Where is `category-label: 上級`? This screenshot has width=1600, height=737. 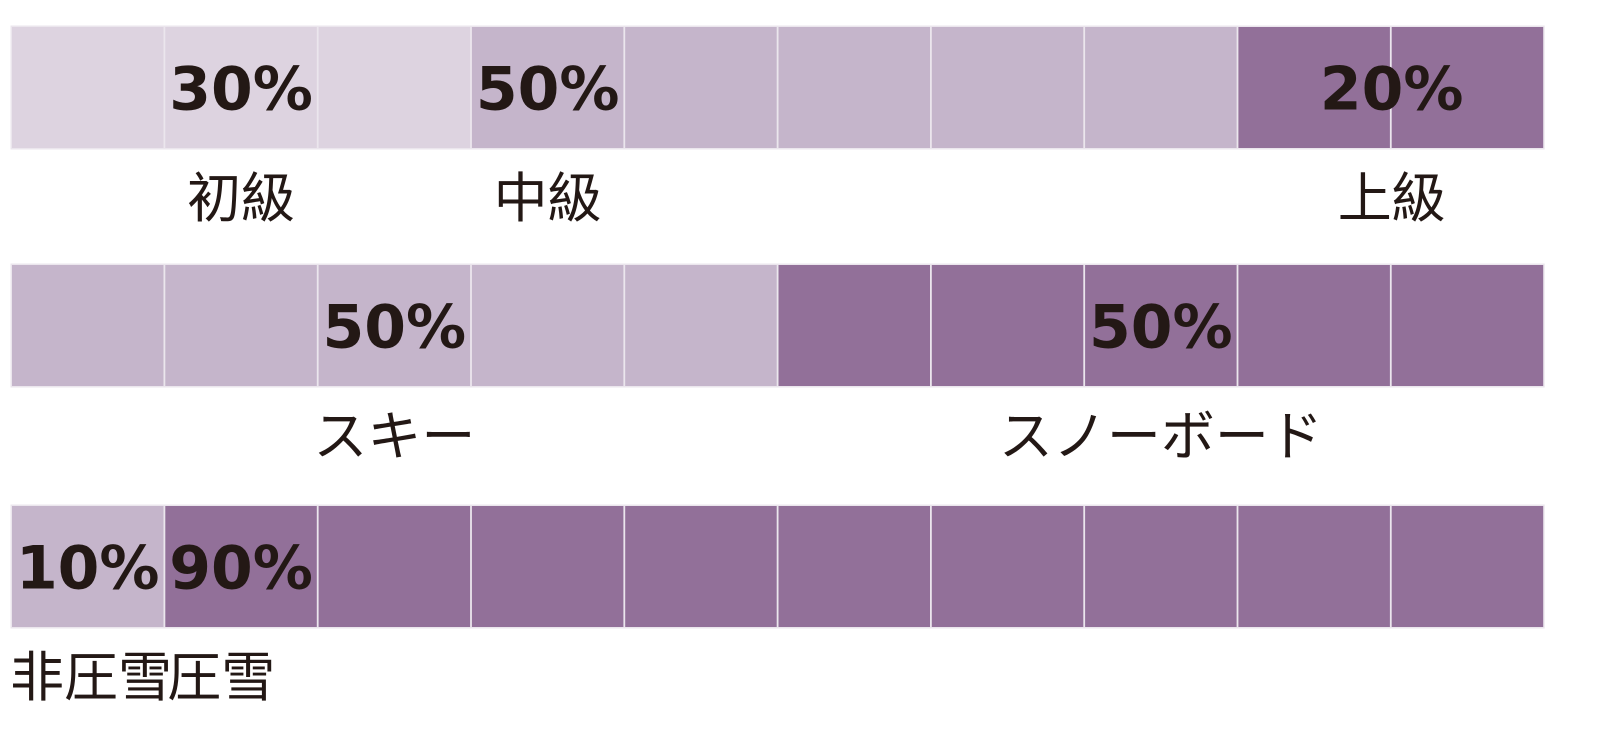
category-label: 上級 is located at coordinates (1392, 198).